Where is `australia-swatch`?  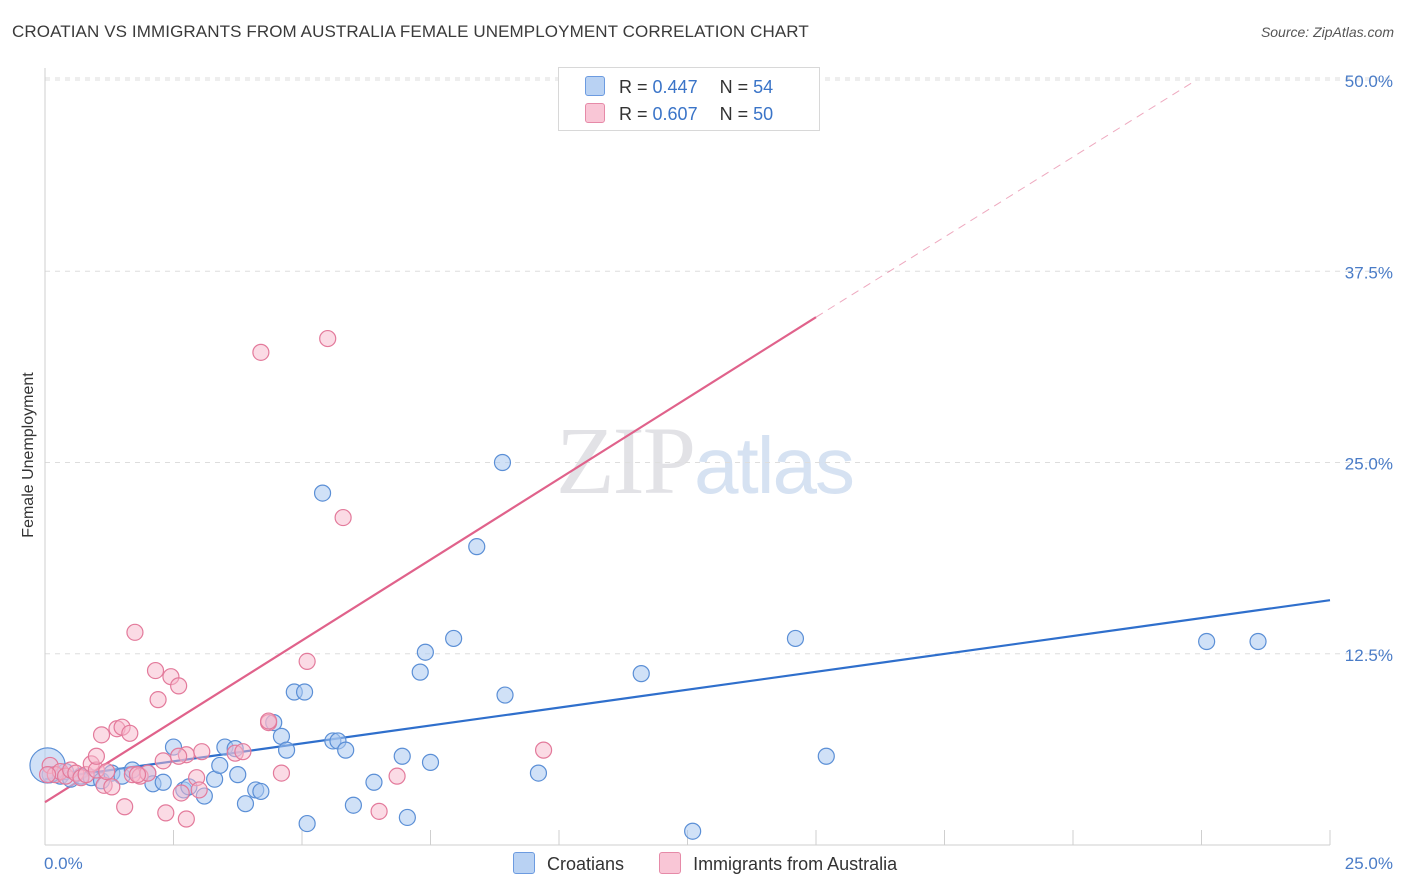 australia-swatch is located at coordinates (670, 863).